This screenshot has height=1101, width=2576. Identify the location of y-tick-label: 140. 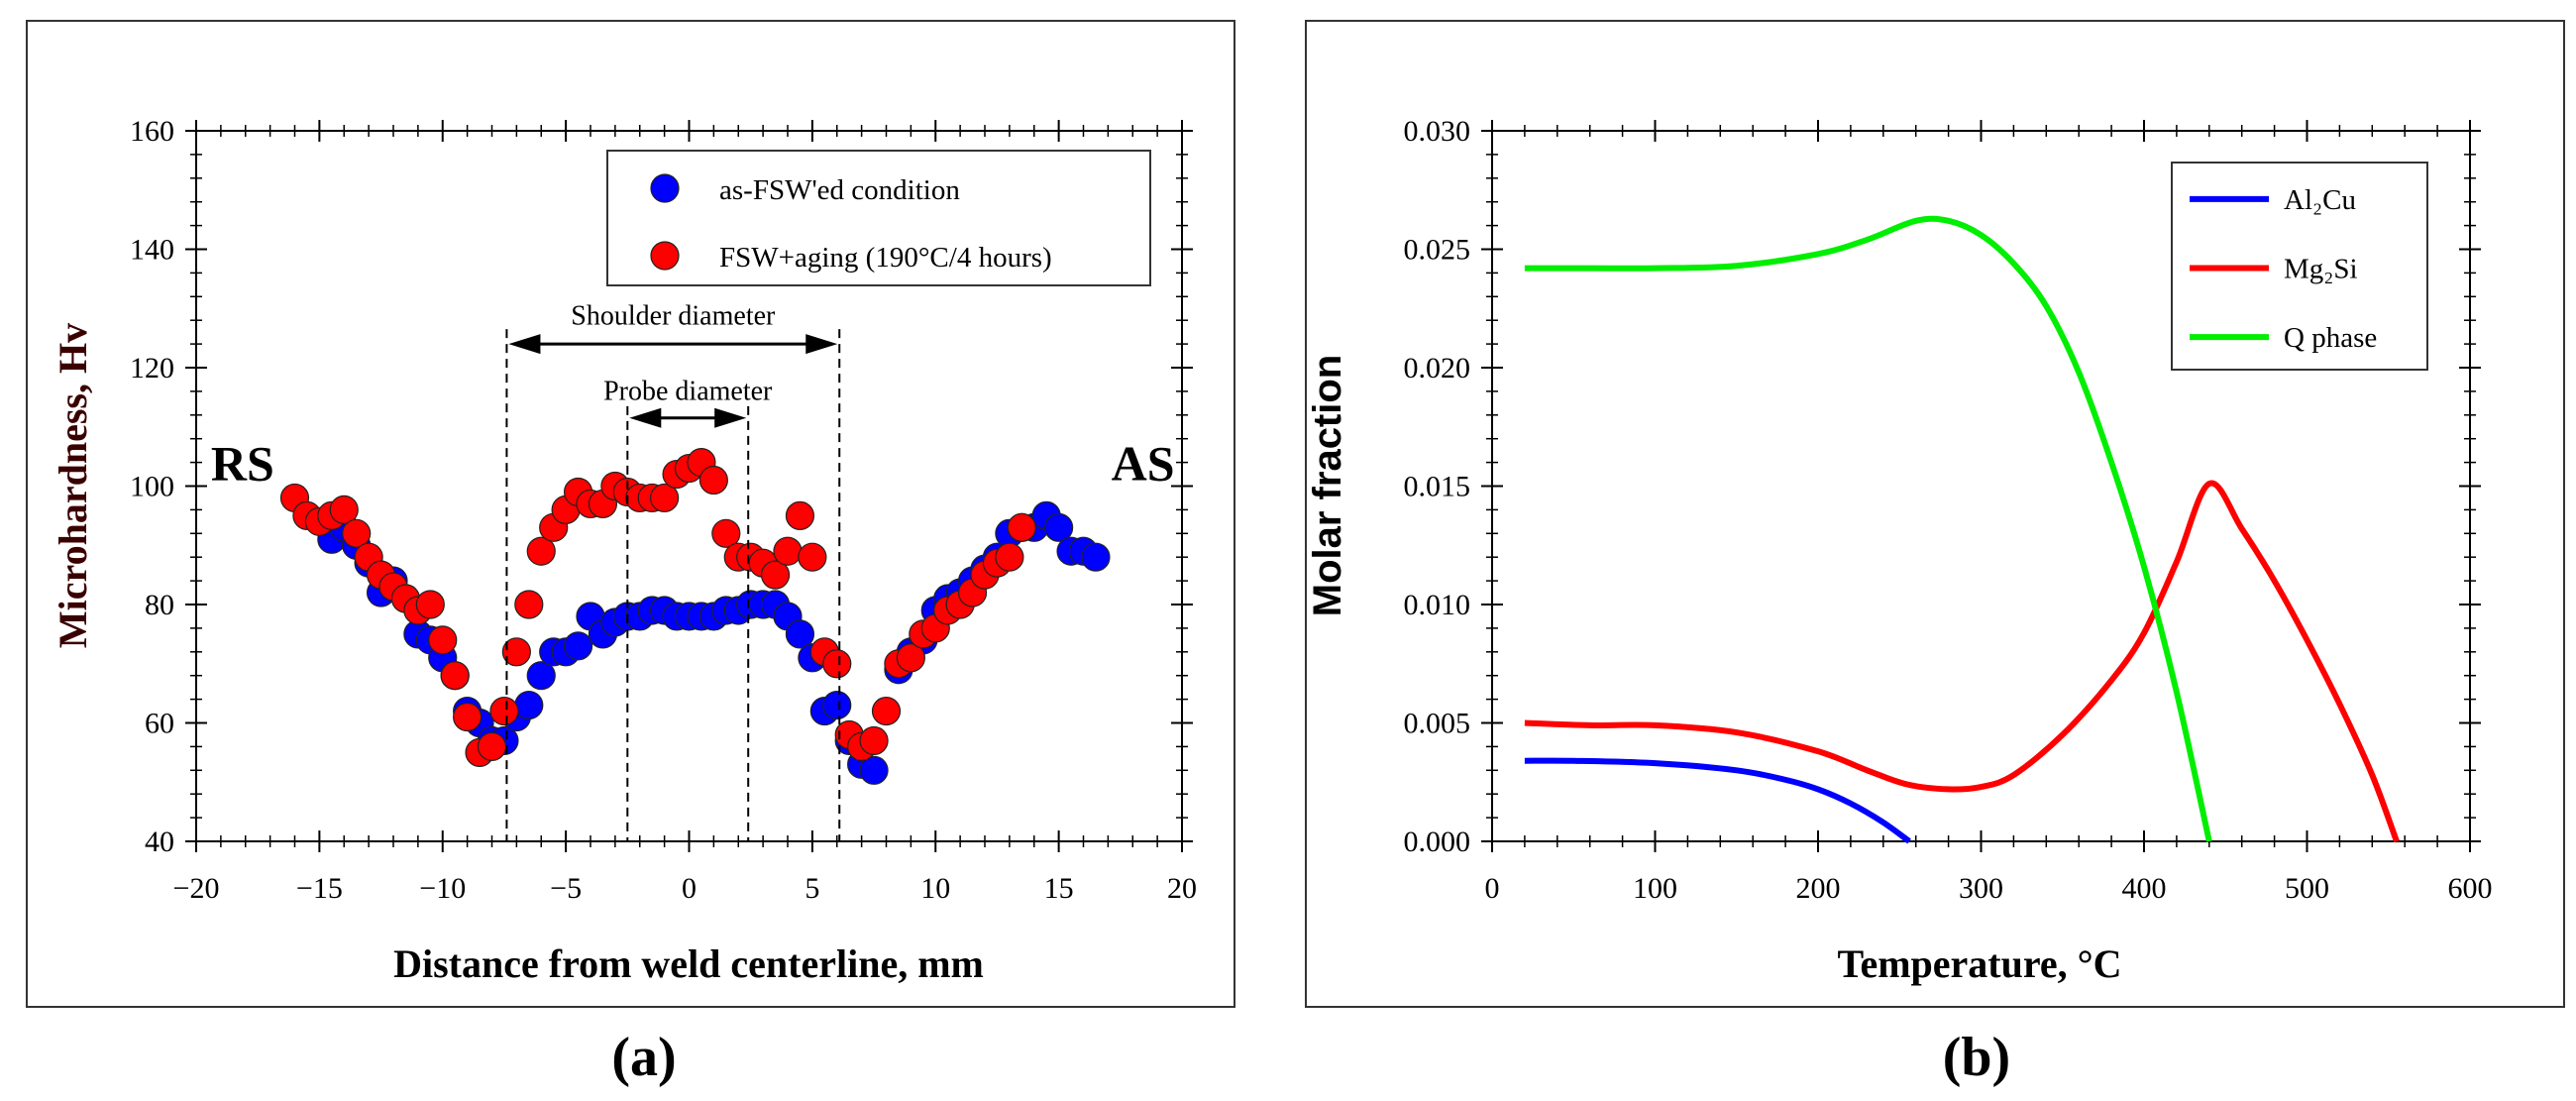
(152, 250).